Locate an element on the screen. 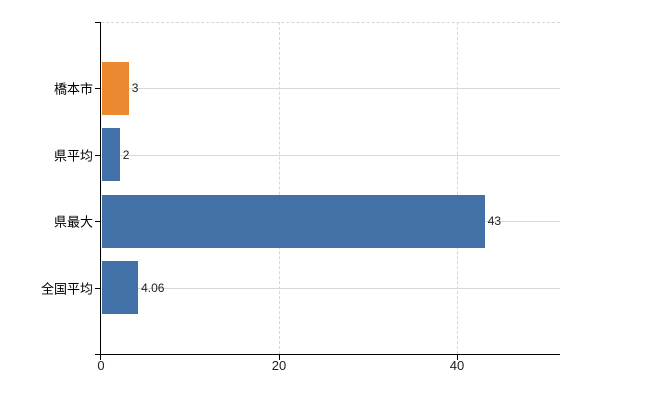 The height and width of the screenshot is (400, 650). x-tick-label: 0 is located at coordinates (101, 365).